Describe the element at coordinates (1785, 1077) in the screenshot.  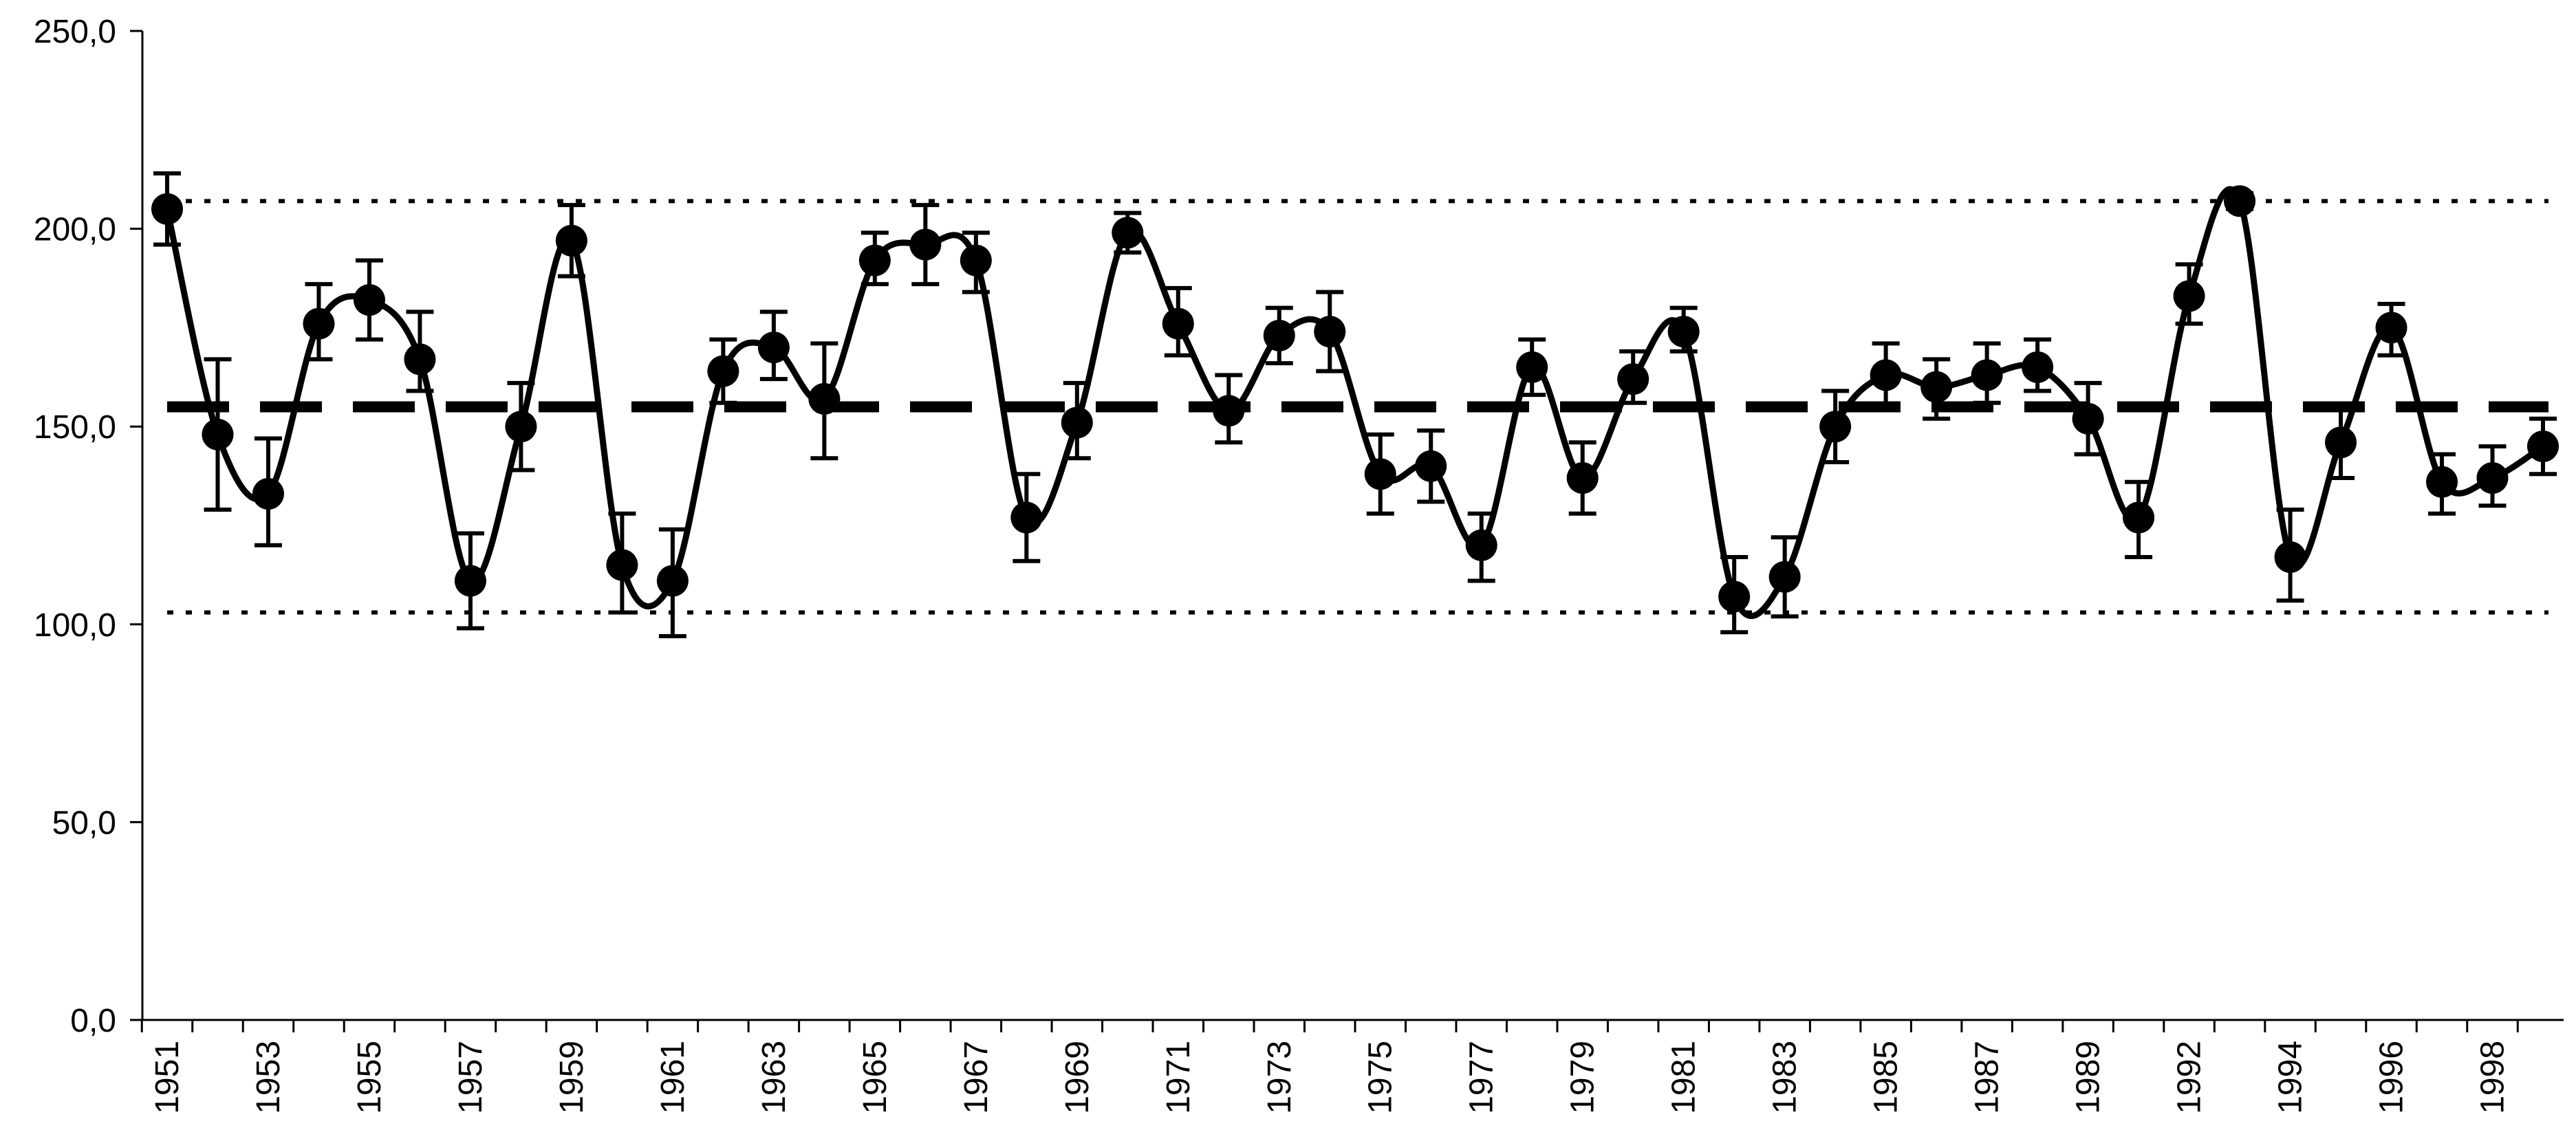
I see `x-tick-label: 1983` at that location.